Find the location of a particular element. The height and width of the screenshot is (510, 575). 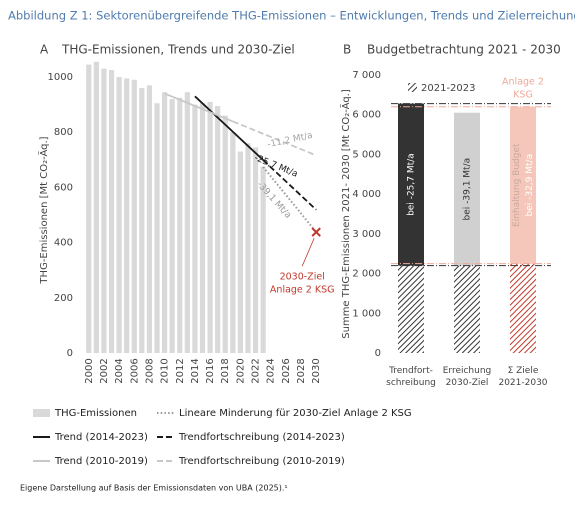

y-tick-label: 1000 is located at coordinates (60, 77).